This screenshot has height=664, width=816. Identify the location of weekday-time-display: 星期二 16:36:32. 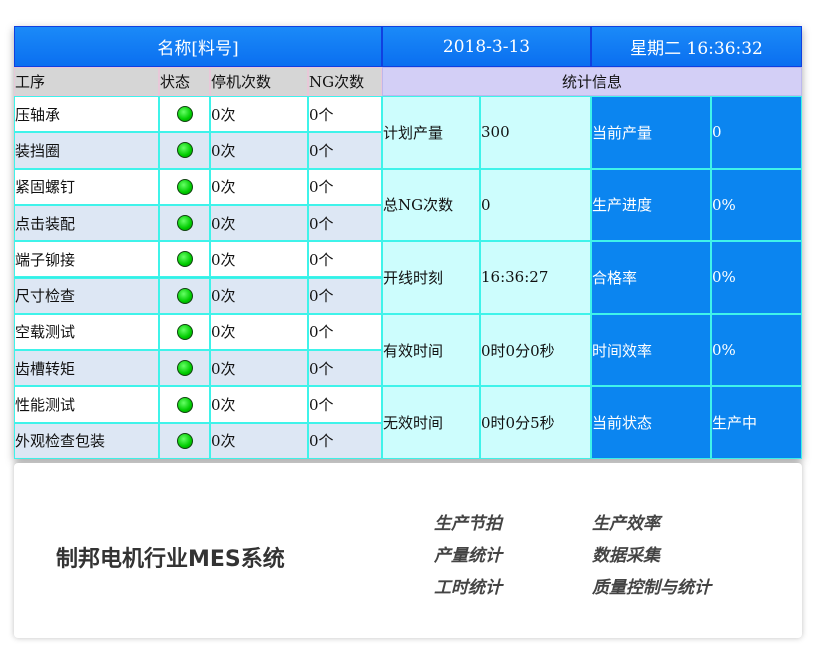
(696, 46).